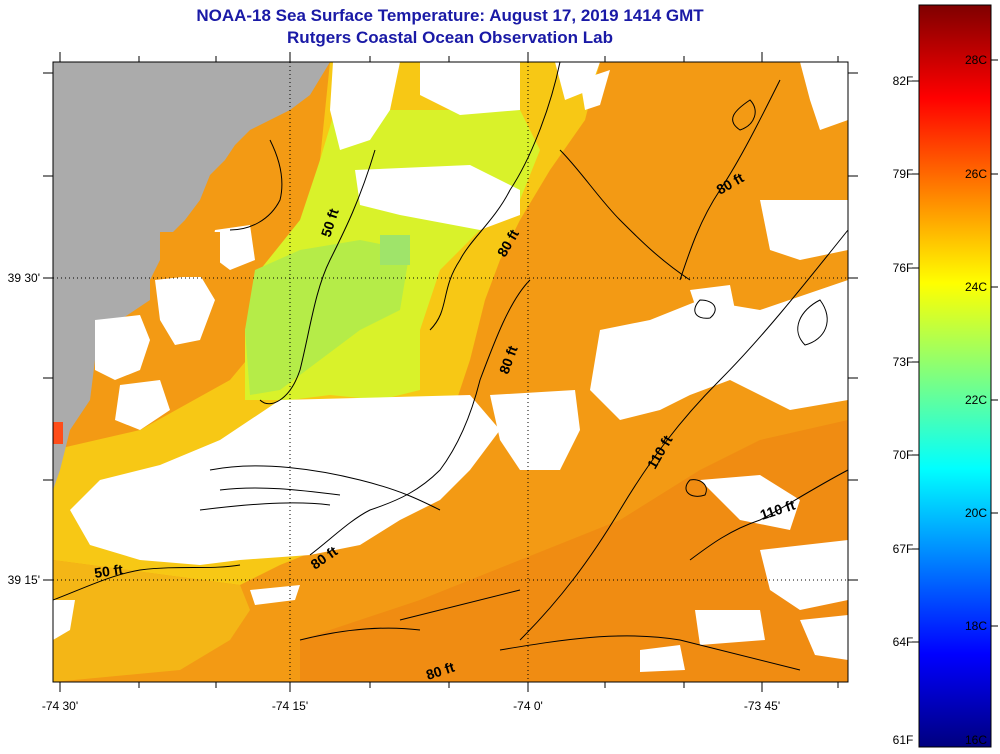 This screenshot has height=754, width=1000. Describe the element at coordinates (290, 706) in the screenshot. I see `x-tick-label: -74 15'` at that location.